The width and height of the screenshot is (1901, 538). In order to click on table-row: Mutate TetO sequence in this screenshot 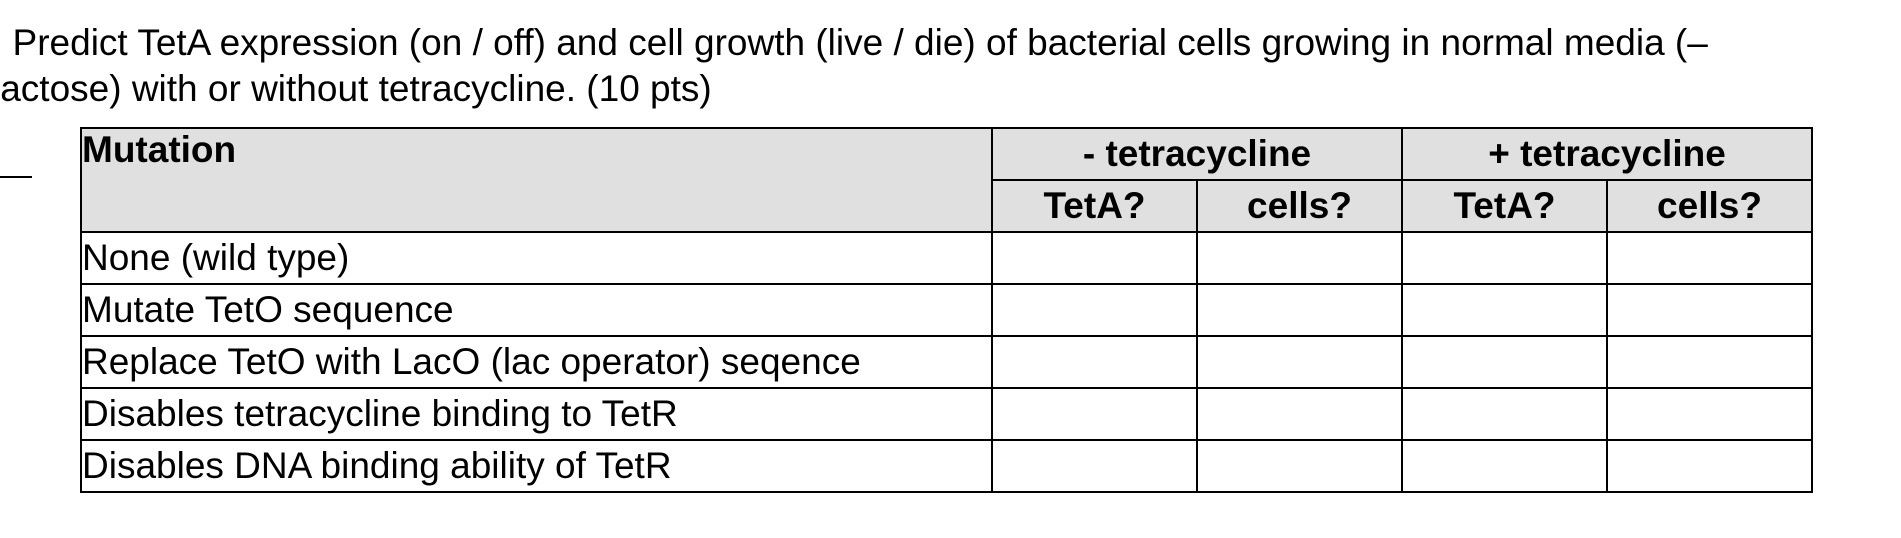, I will do `click(946, 310)`.